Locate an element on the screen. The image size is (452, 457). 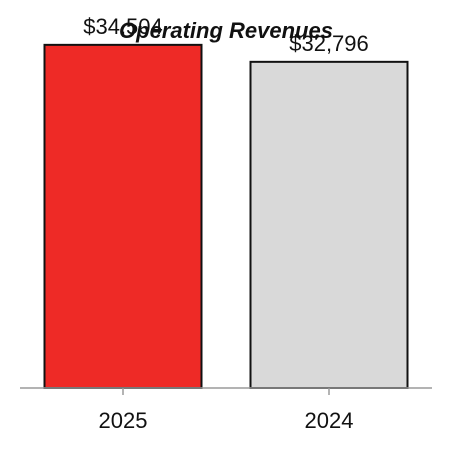
value-label-2025: $34,504 is located at coordinates (123, 26).